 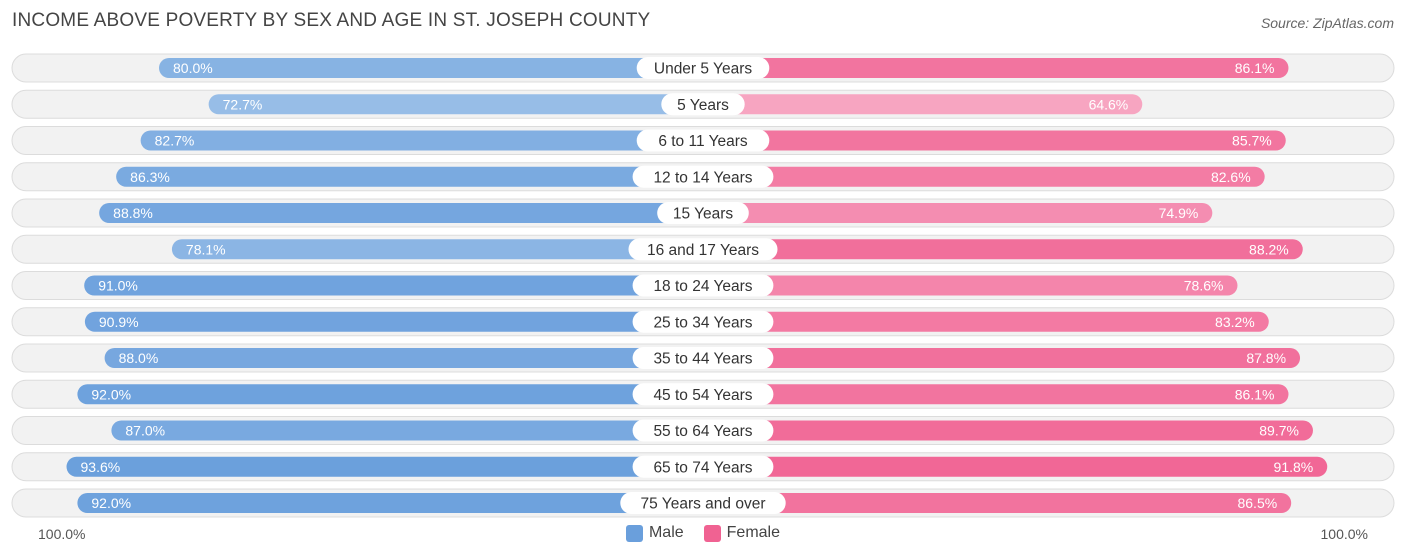 I want to click on category-label: 18 to 24 Years, so click(x=702, y=286).